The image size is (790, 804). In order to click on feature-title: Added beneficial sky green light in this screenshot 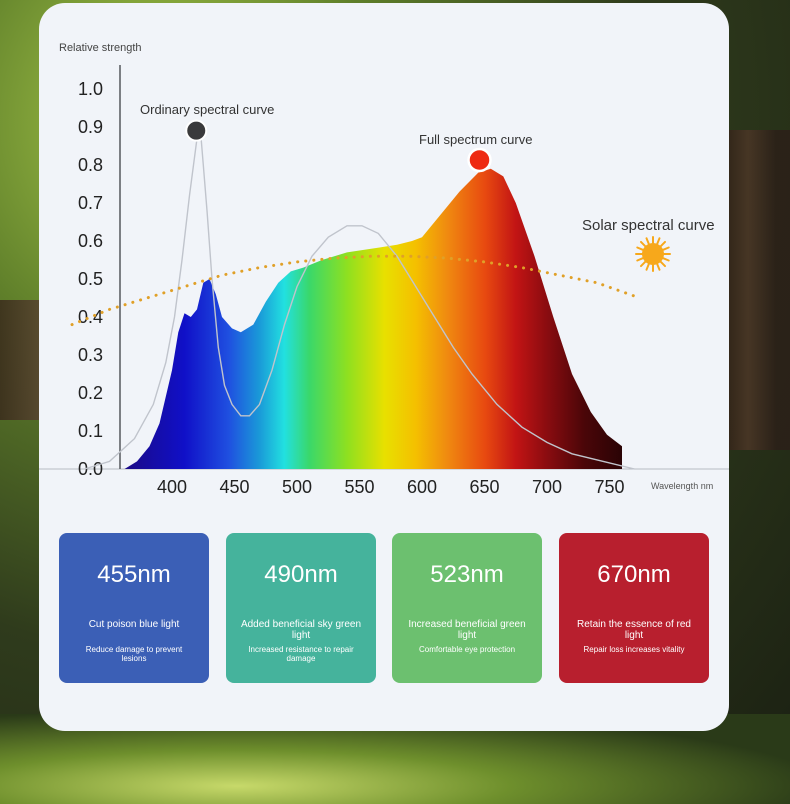, I will do `click(301, 630)`.